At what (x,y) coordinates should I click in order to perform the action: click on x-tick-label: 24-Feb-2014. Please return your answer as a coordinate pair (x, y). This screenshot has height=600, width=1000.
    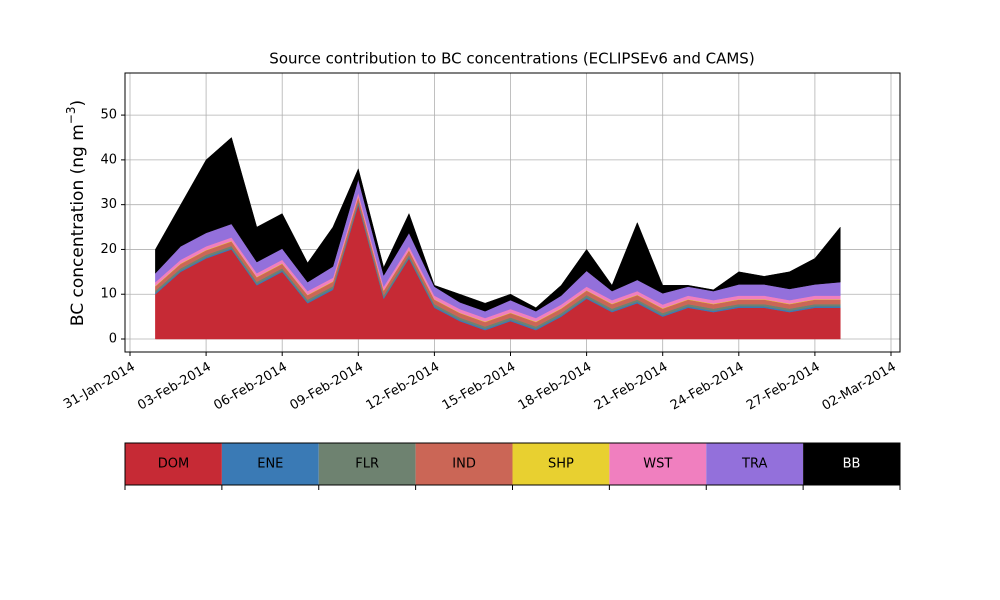
    Looking at the image, I should click on (707, 387).